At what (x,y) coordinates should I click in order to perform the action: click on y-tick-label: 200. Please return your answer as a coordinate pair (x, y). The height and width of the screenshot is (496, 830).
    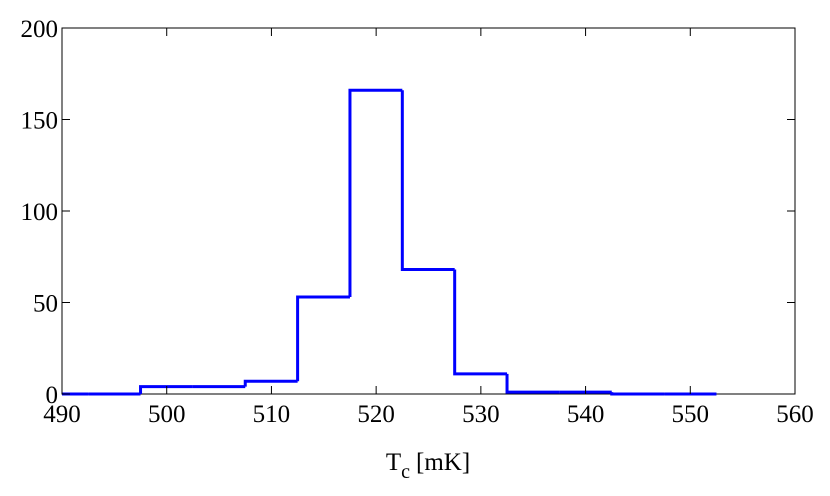
    Looking at the image, I should click on (40, 29).